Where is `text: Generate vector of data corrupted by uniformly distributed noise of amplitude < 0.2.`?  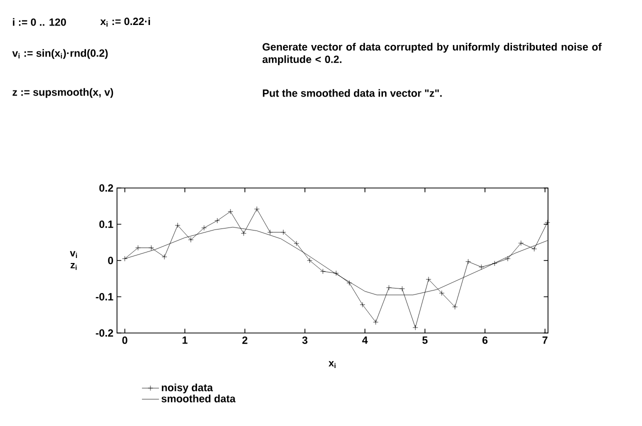
text: Generate vector of data corrupted by uniformly distributed noise of amplitude < 0.2. is located at coordinates (432, 54).